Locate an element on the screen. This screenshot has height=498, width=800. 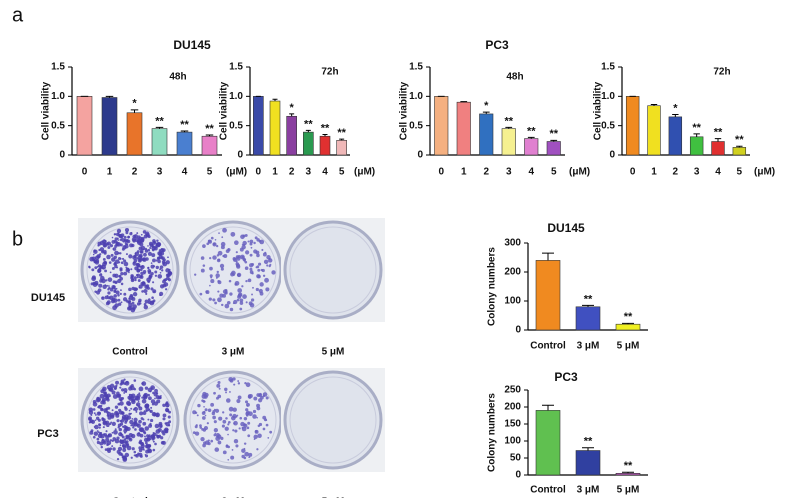
dish-rim is located at coordinates (130, 270).